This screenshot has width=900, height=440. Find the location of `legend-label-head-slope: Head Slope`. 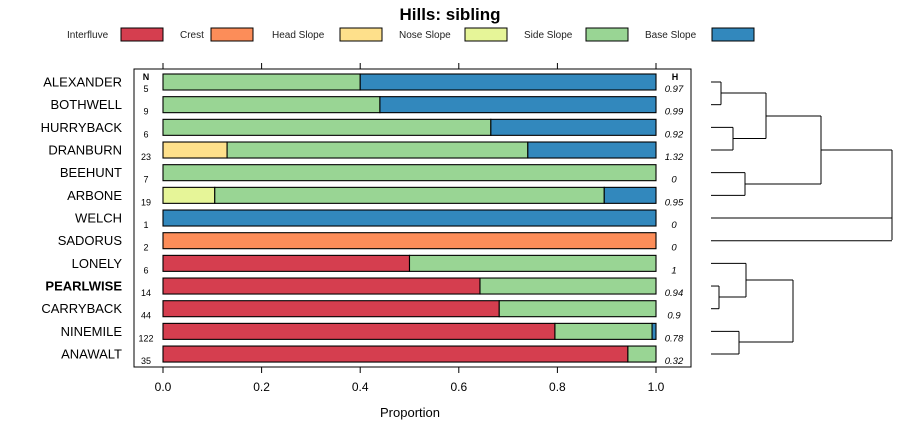

legend-label-head-slope: Head Slope is located at coordinates (298, 35).